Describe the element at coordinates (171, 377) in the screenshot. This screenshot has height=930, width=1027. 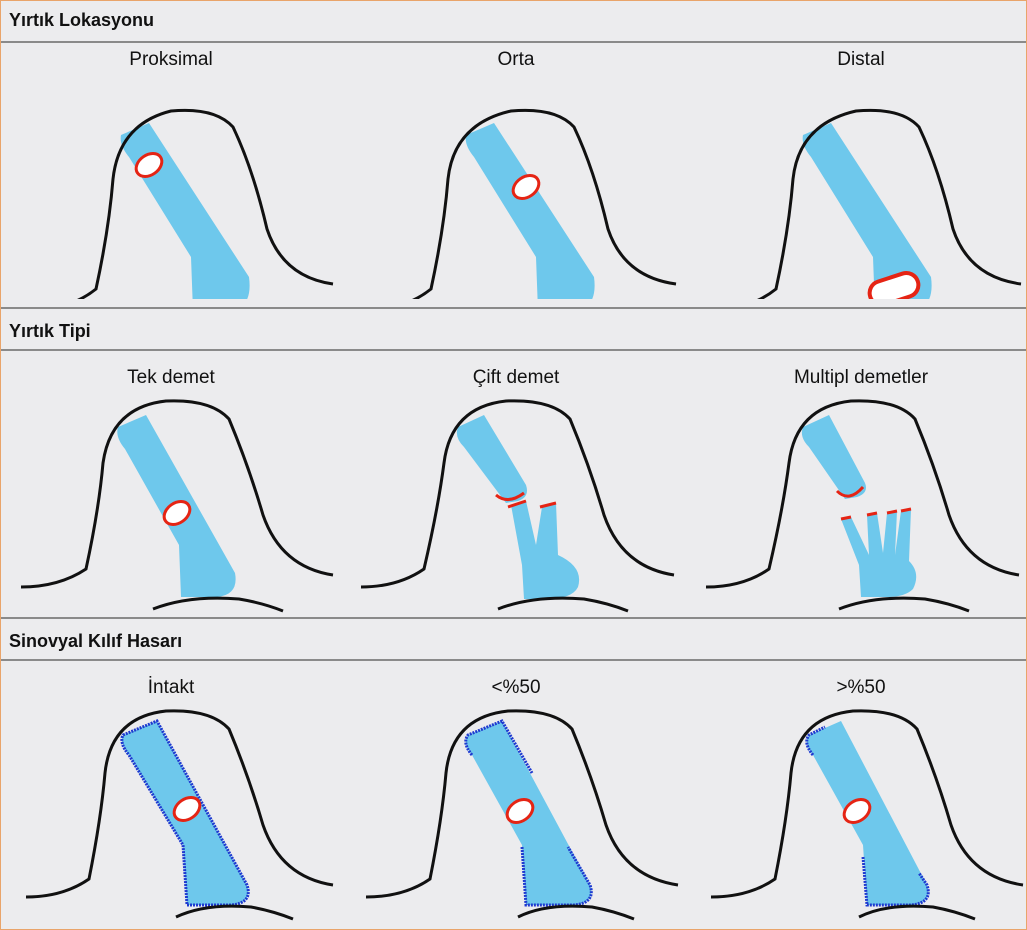
I see `panel-label: Tek demet` at that location.